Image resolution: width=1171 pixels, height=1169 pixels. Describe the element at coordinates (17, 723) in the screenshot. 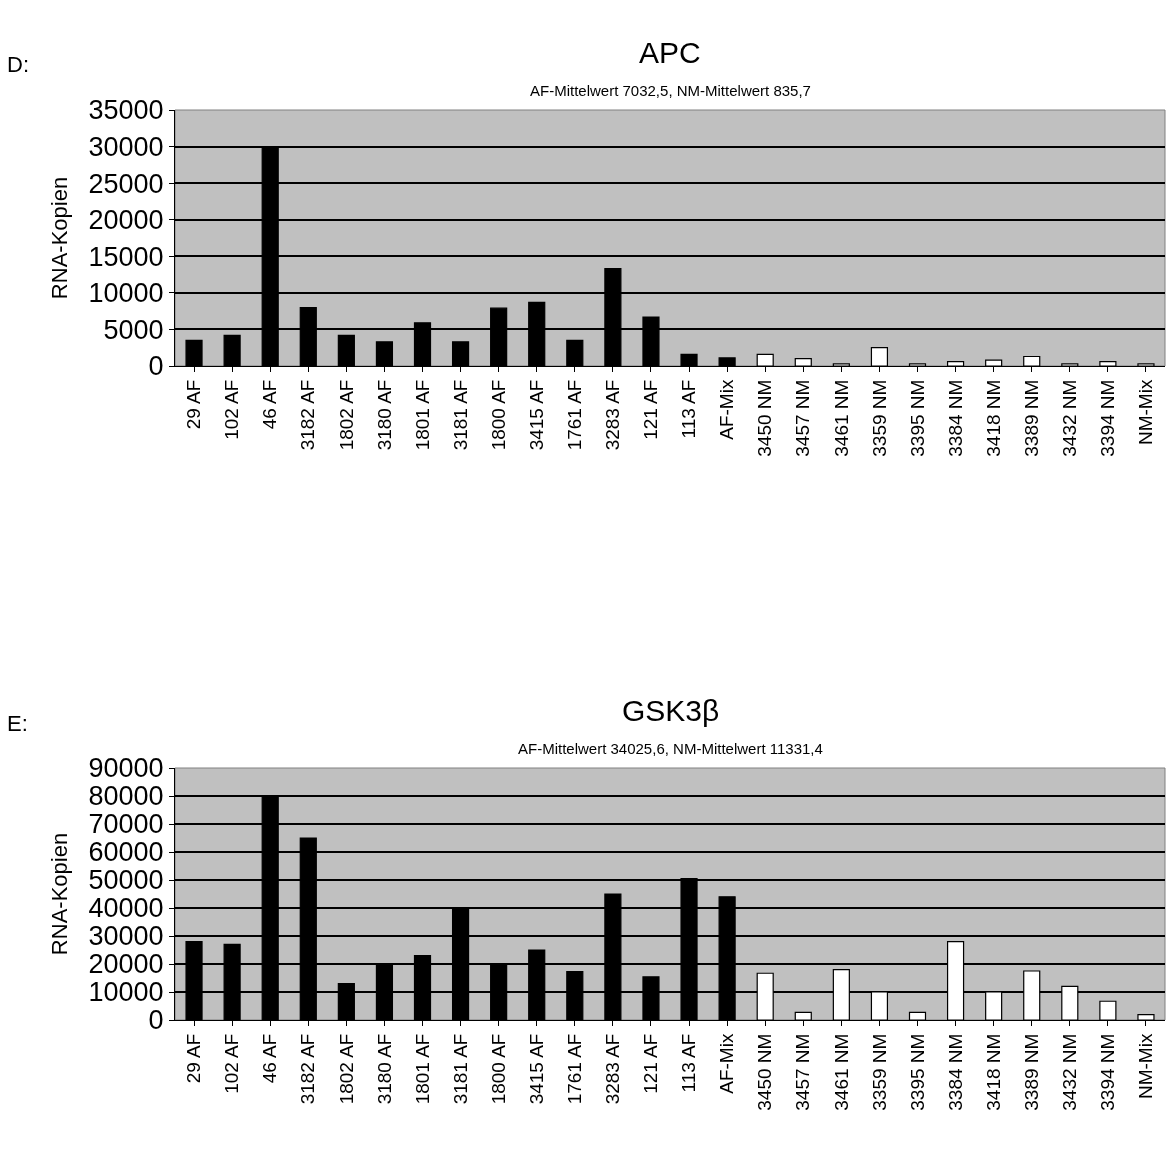

I see `text: E:` at that location.